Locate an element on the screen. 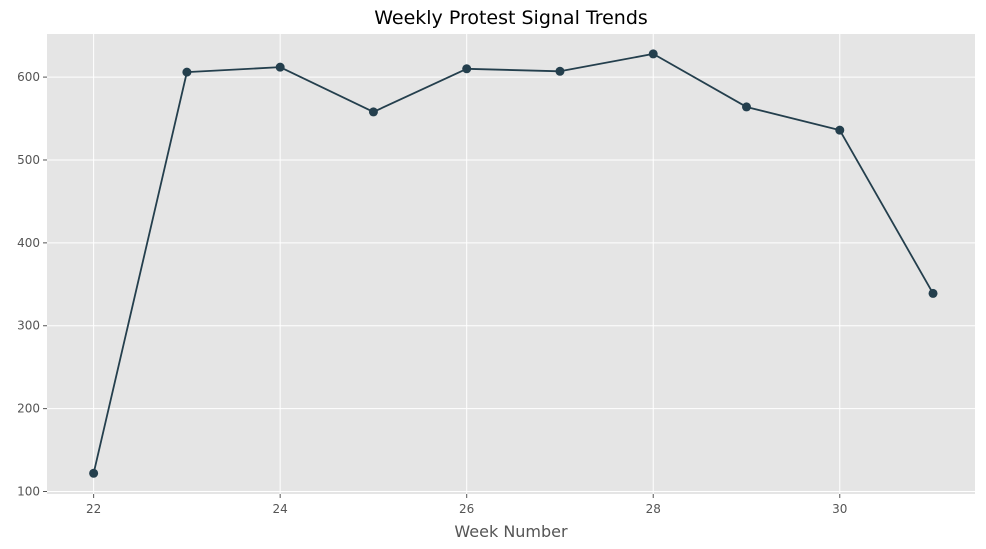 The height and width of the screenshot is (549, 986). y-tick-label: 600 is located at coordinates (28, 77).